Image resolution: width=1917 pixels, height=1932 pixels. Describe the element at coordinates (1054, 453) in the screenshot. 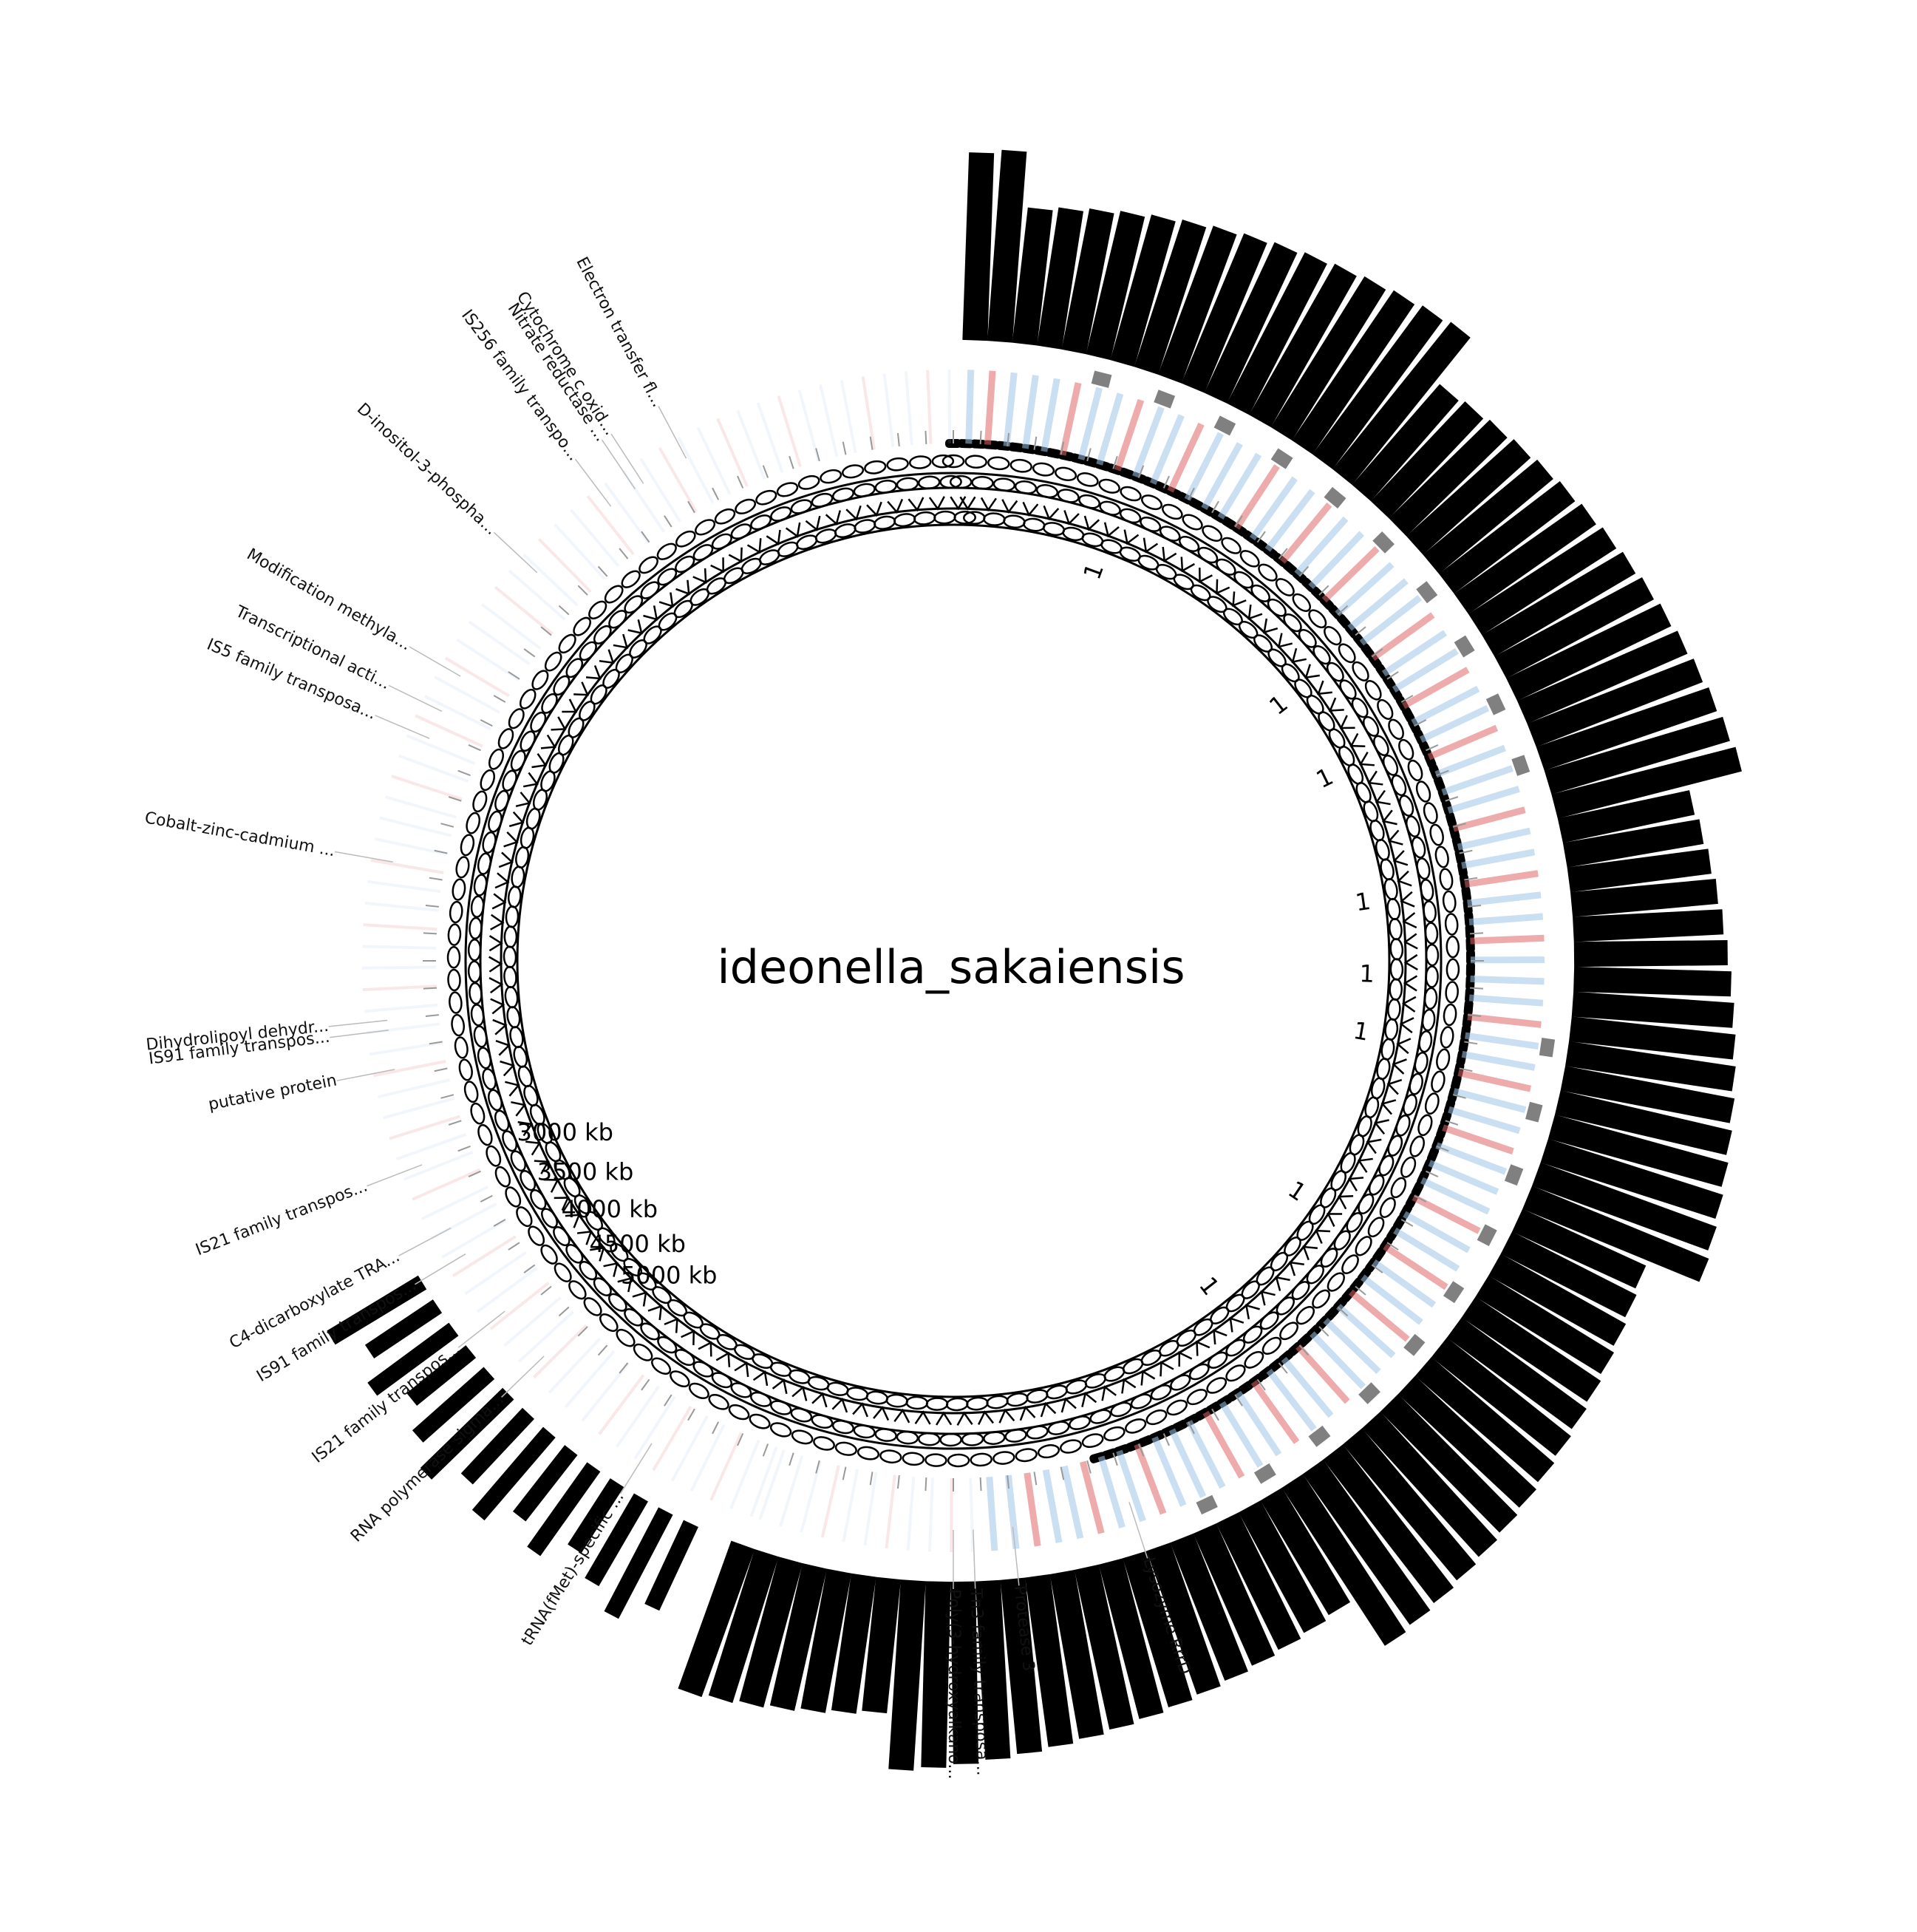

I see `feature-block` at that location.